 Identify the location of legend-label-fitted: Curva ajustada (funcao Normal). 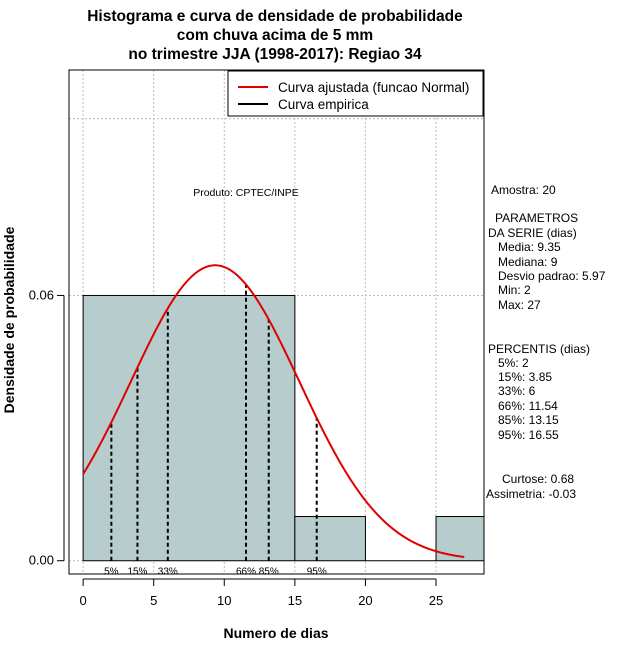
(373, 87).